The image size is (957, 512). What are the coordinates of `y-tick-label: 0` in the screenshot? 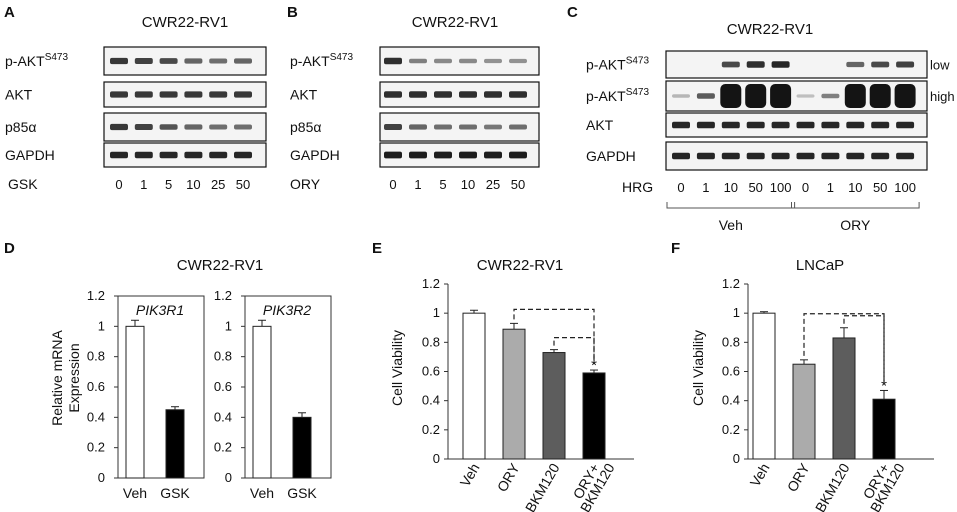 It's located at (436, 458).